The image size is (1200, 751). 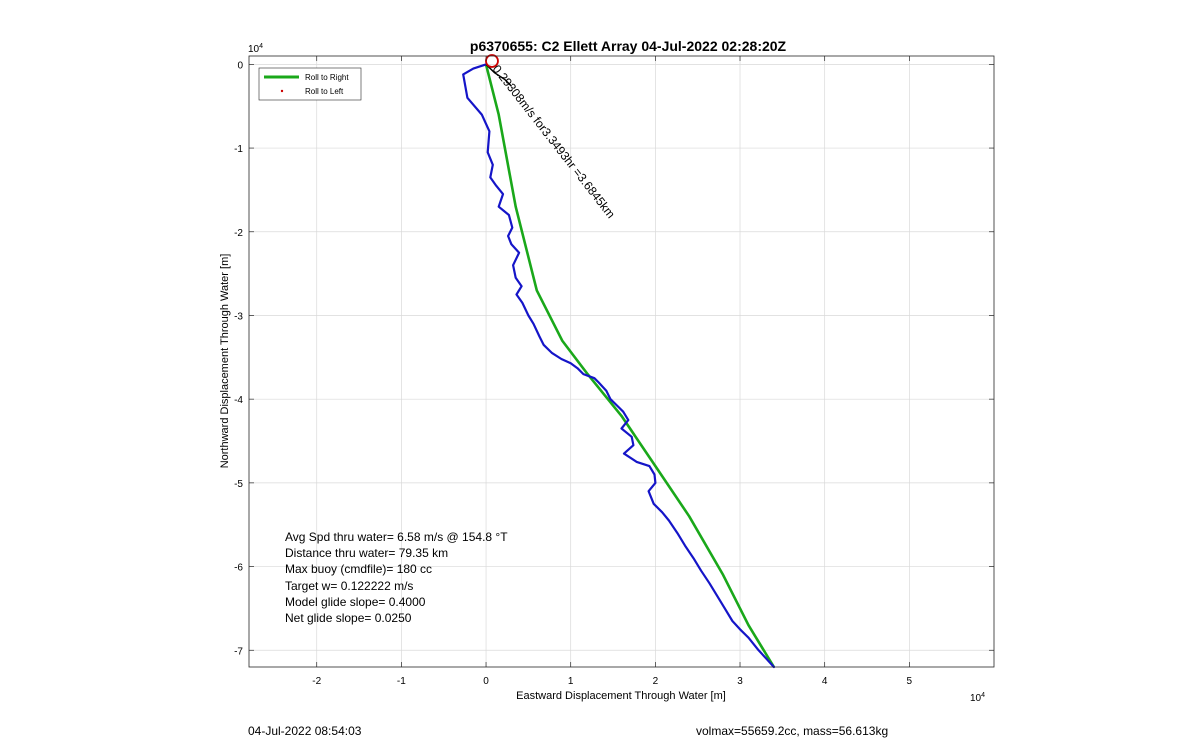 I want to click on footer-timestamp: 04-Jul-2022 08:54:03, so click(x=305, y=731).